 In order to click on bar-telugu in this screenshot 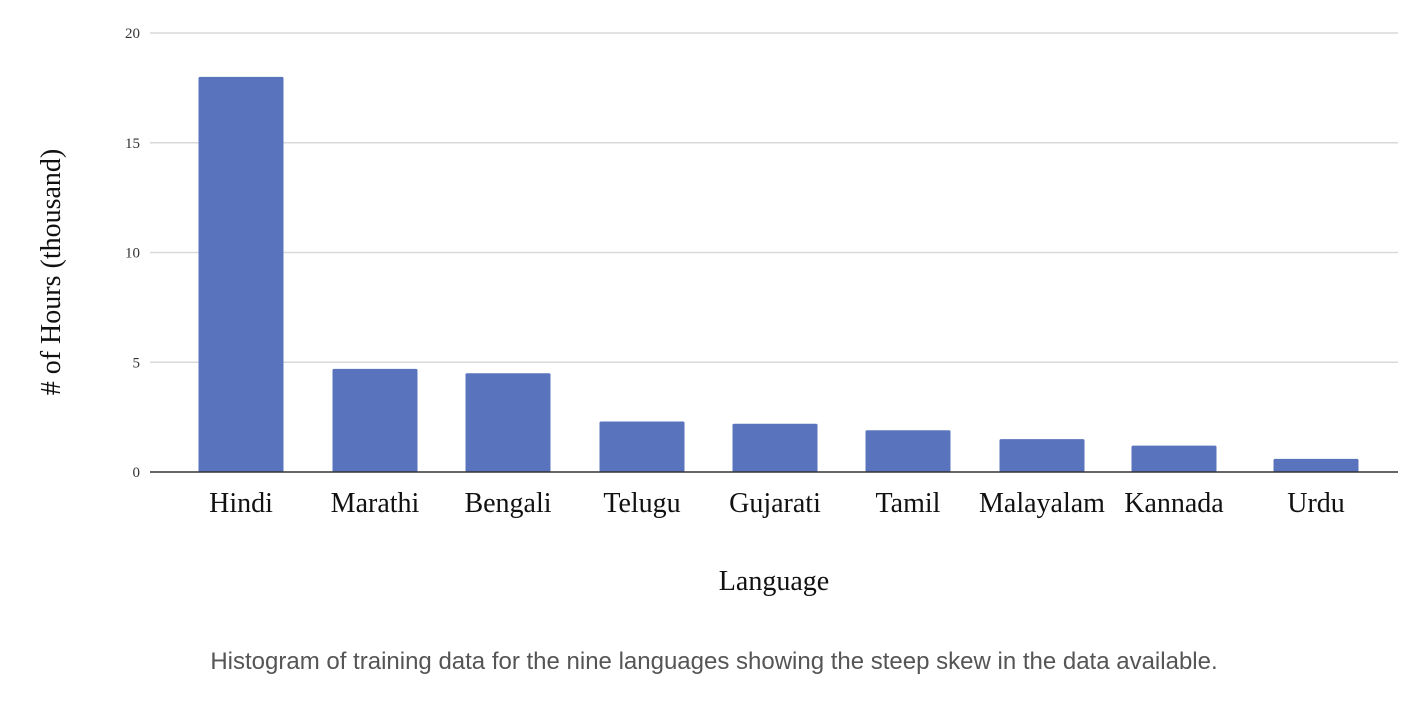, I will do `click(642, 446)`.